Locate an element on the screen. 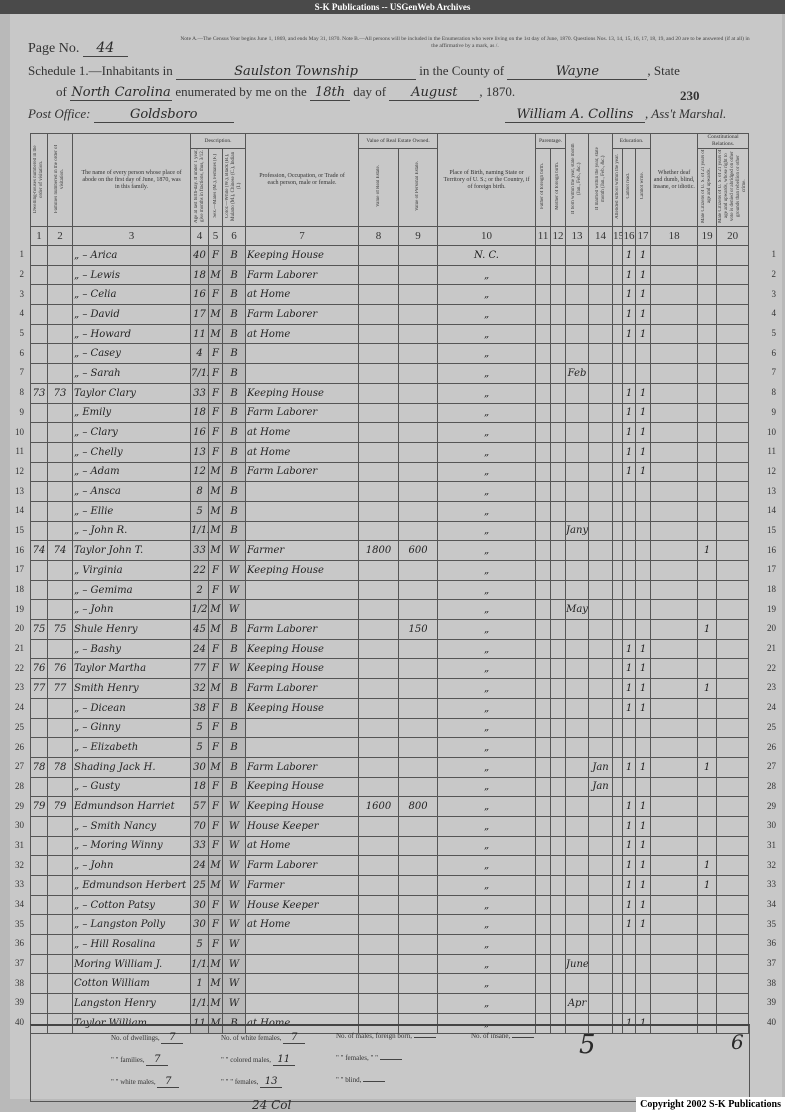 The image size is (785, 1112). color: W is located at coordinates (234, 865).